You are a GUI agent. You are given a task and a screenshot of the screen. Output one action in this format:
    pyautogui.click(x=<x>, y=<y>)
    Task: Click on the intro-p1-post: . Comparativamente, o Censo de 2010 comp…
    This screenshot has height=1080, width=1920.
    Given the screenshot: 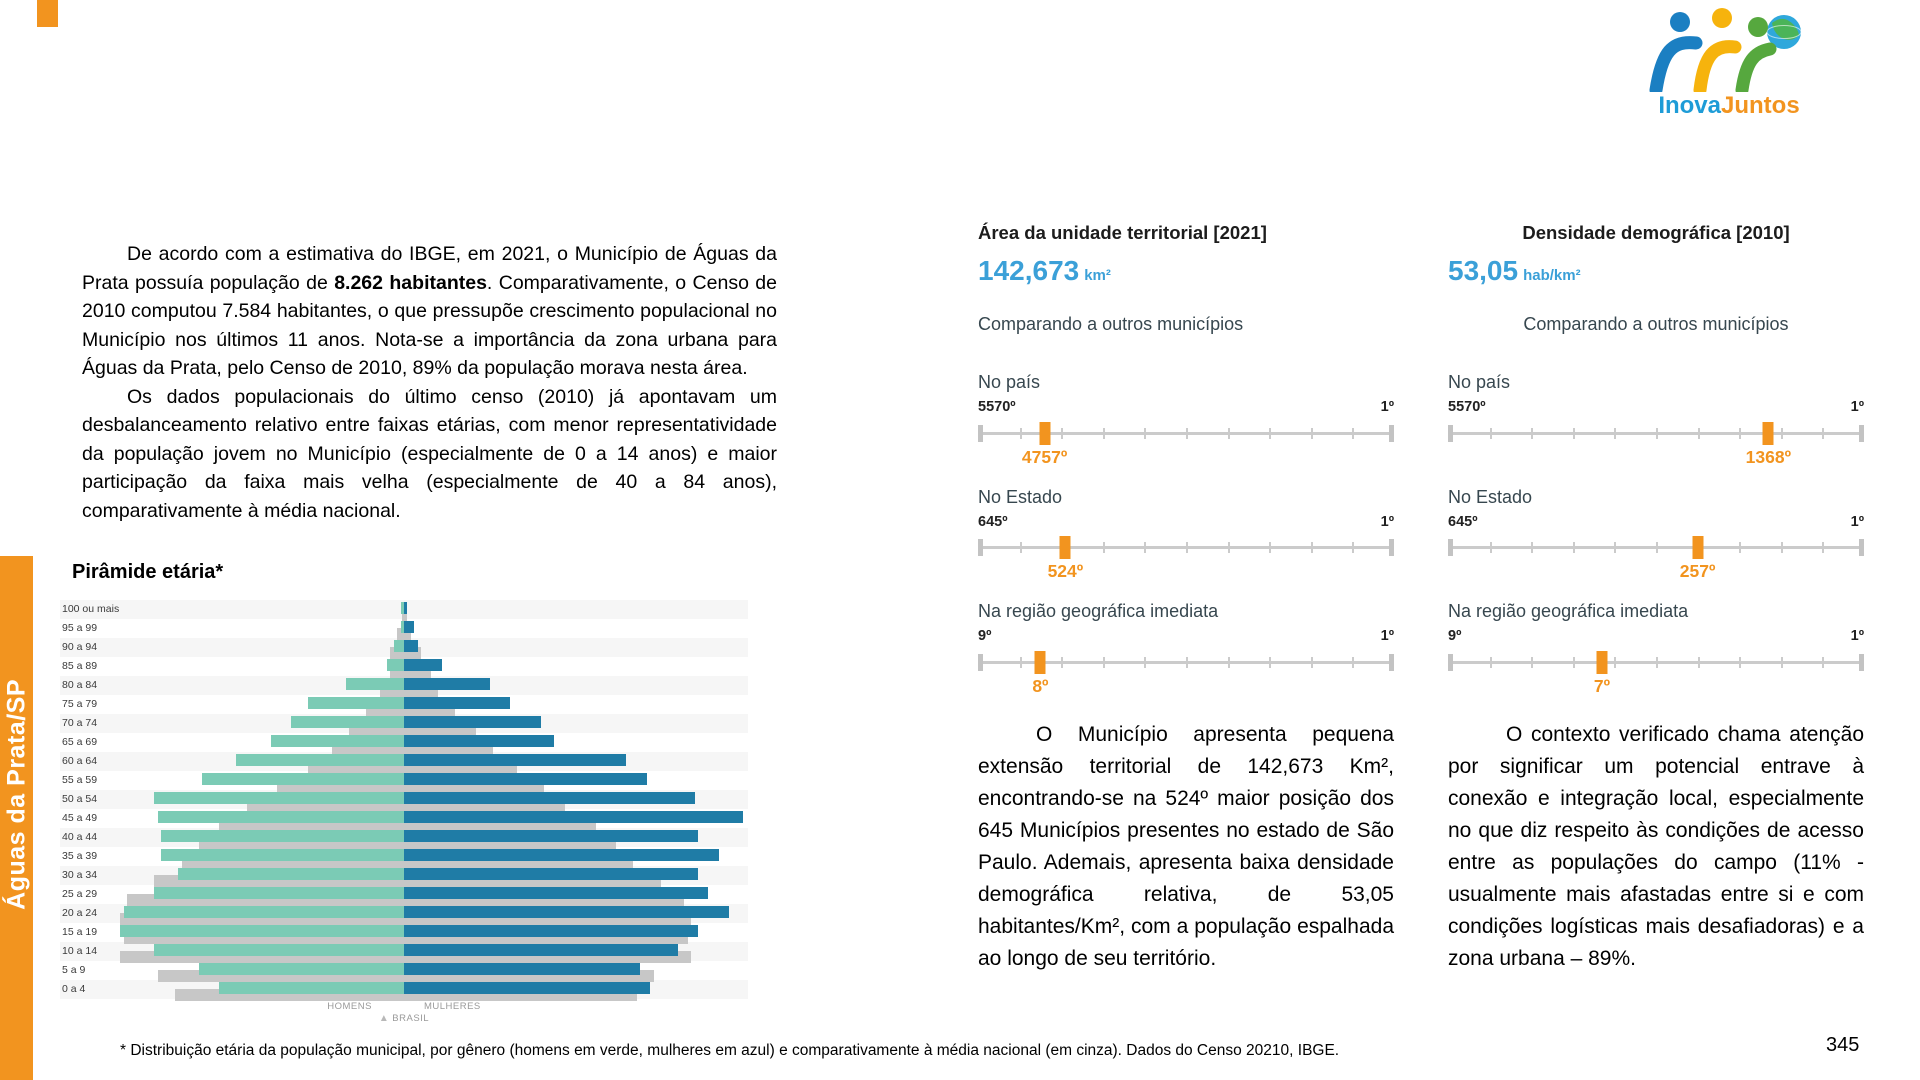 What is the action you would take?
    pyautogui.click(x=430, y=325)
    